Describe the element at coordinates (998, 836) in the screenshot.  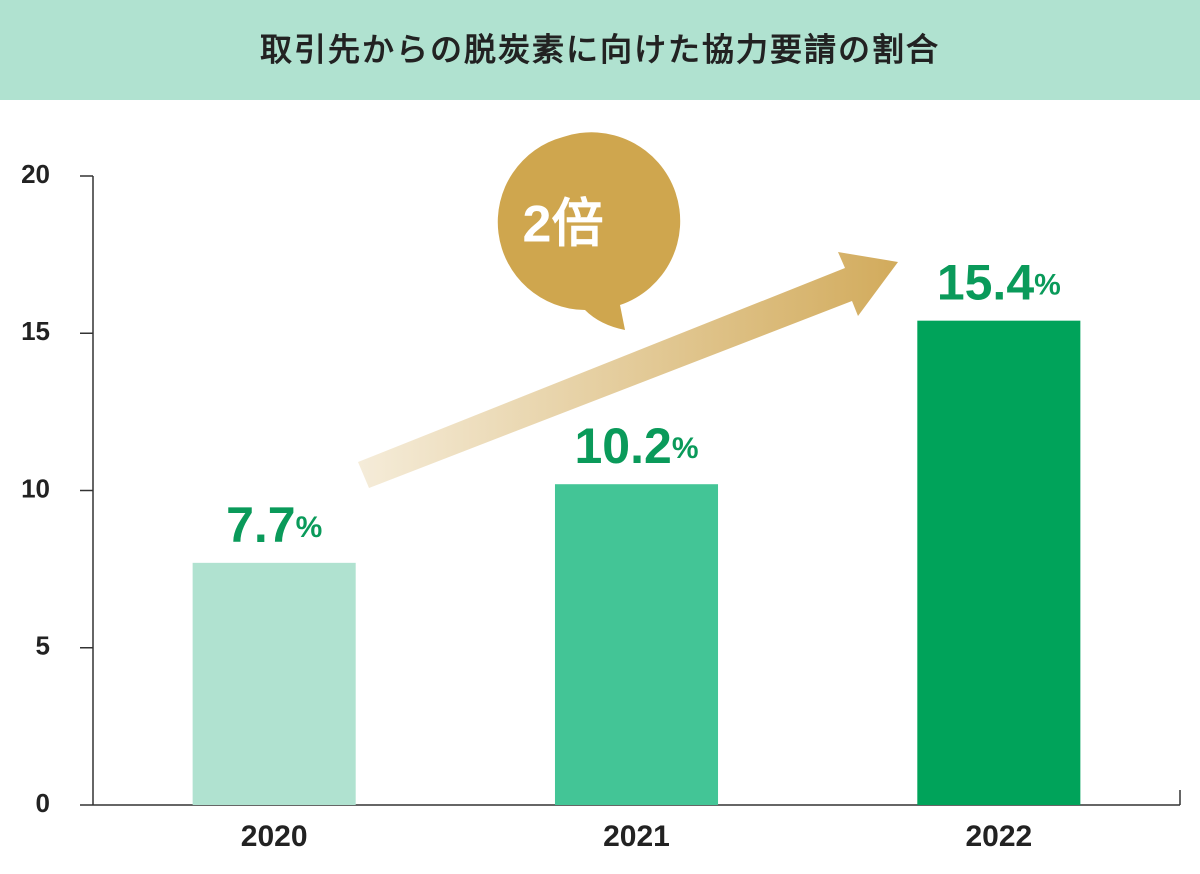
I see `x-tick-label: 2022` at that location.